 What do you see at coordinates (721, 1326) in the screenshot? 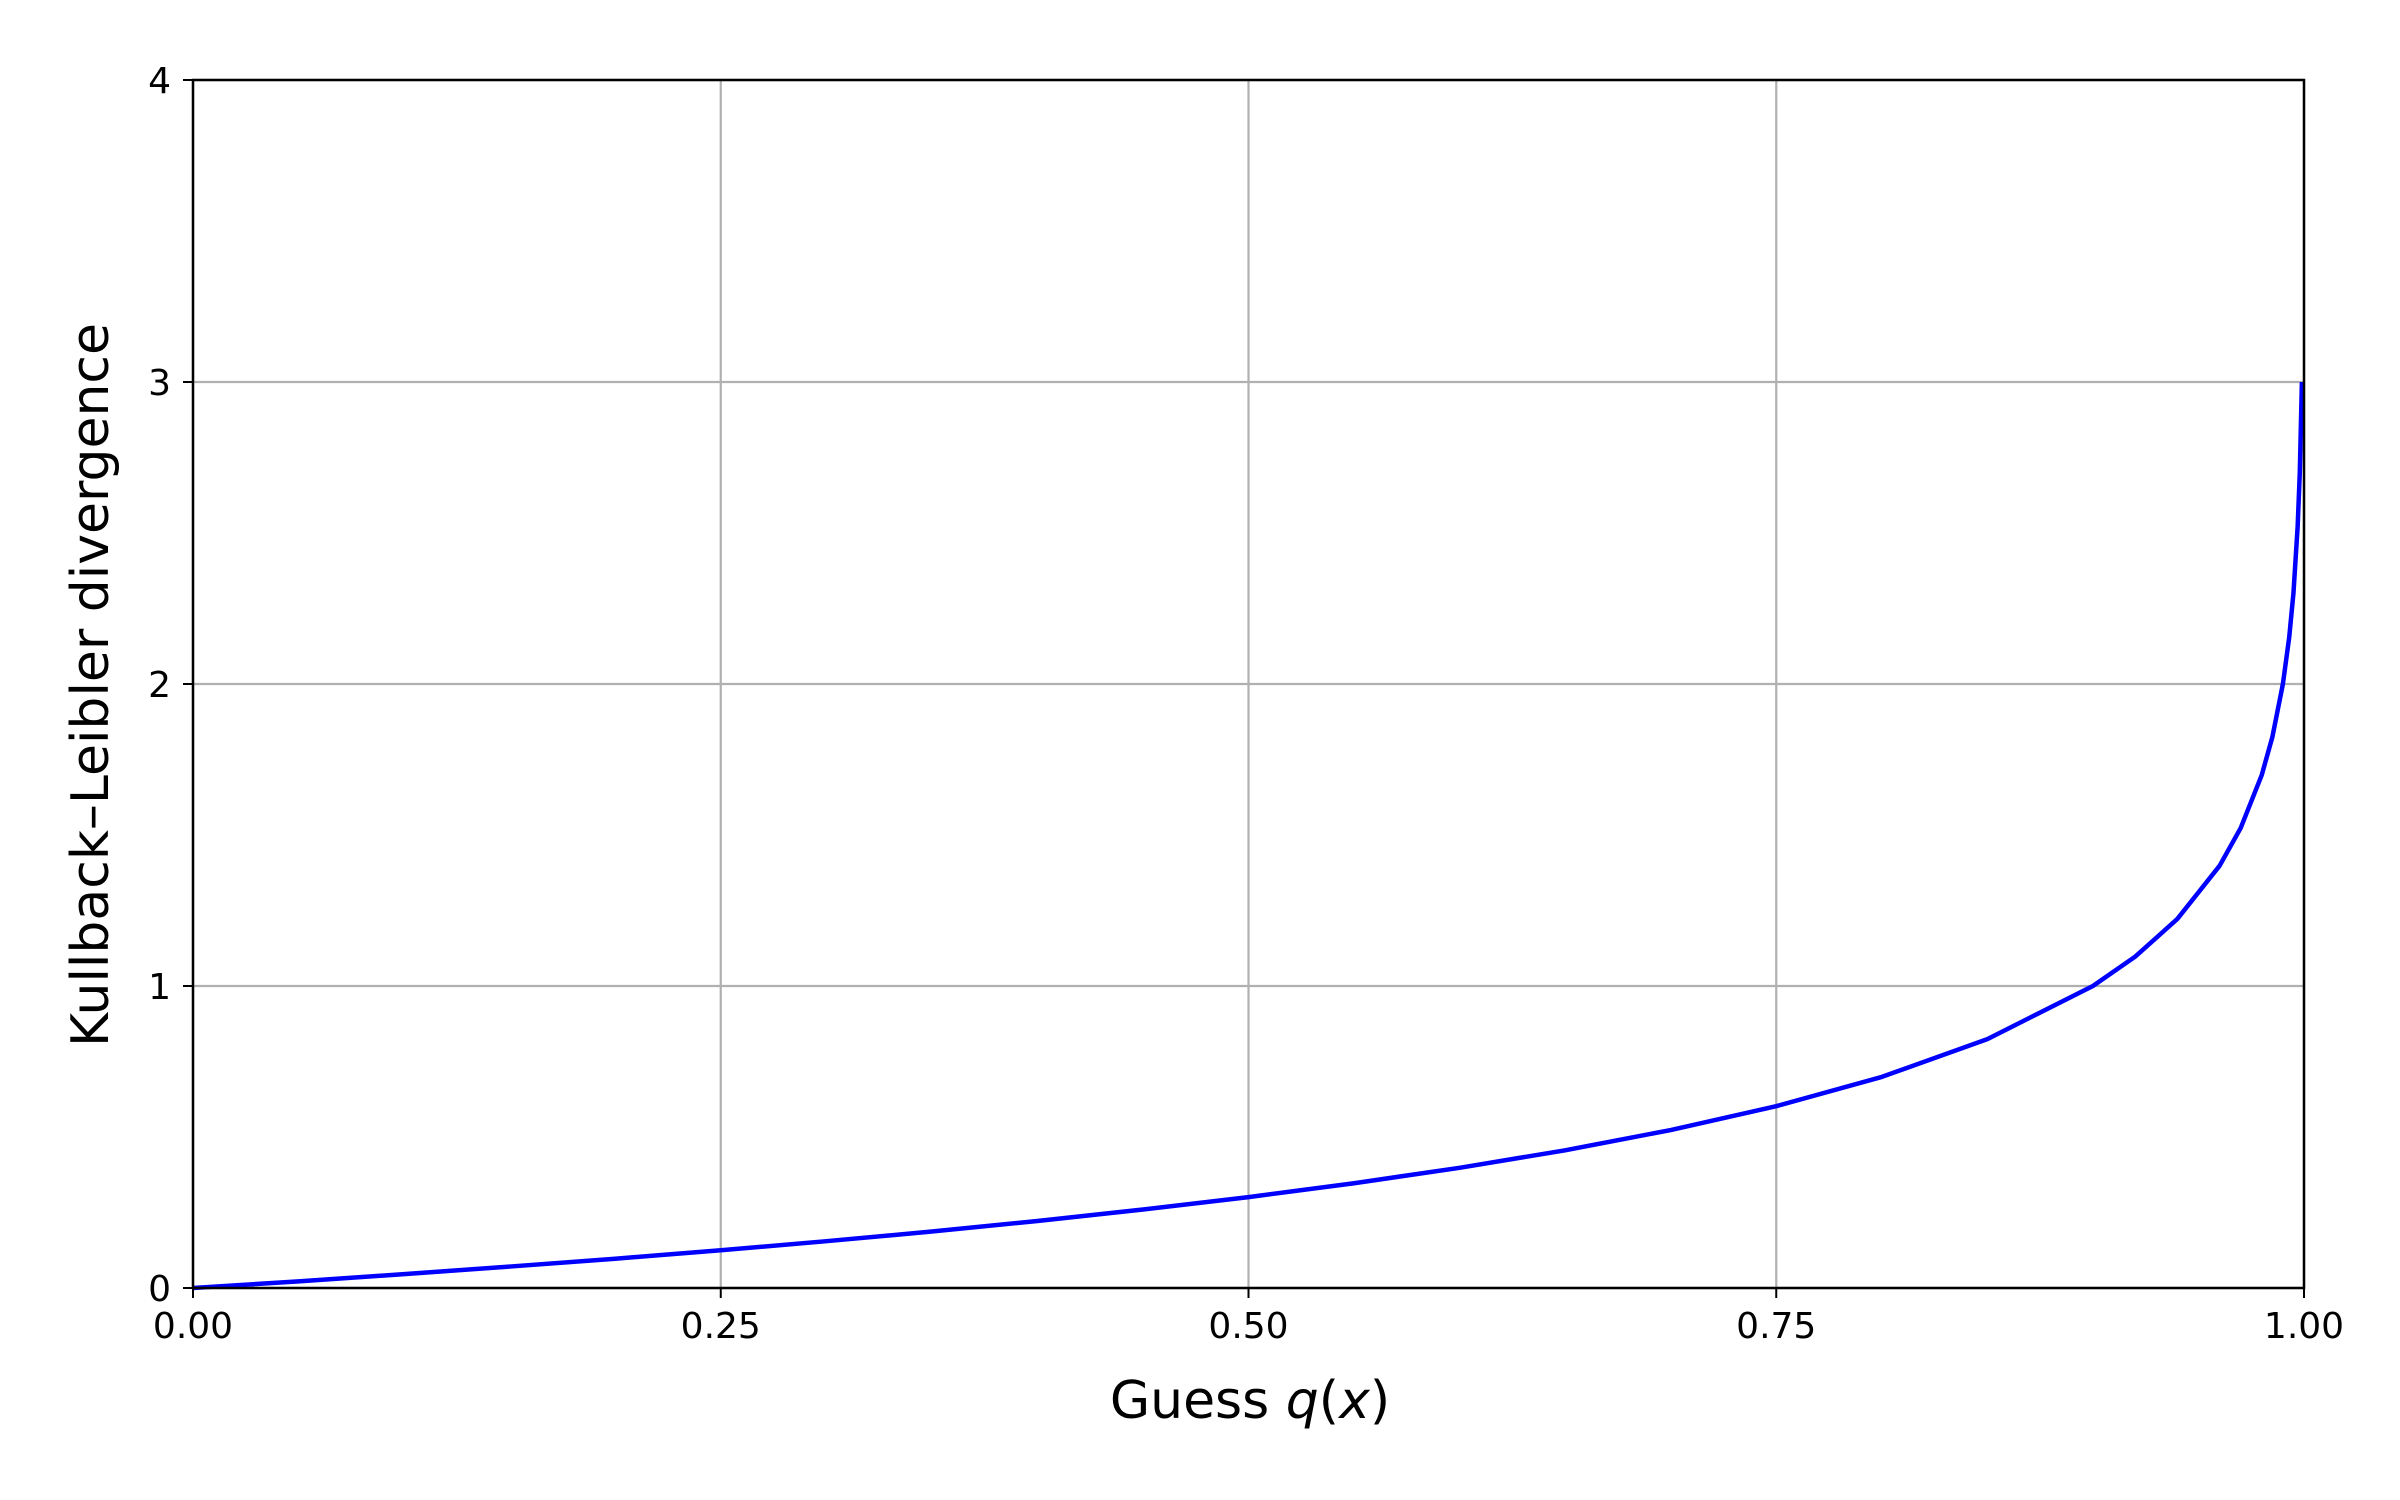
I see `x-tick-label: 0.25` at bounding box center [721, 1326].